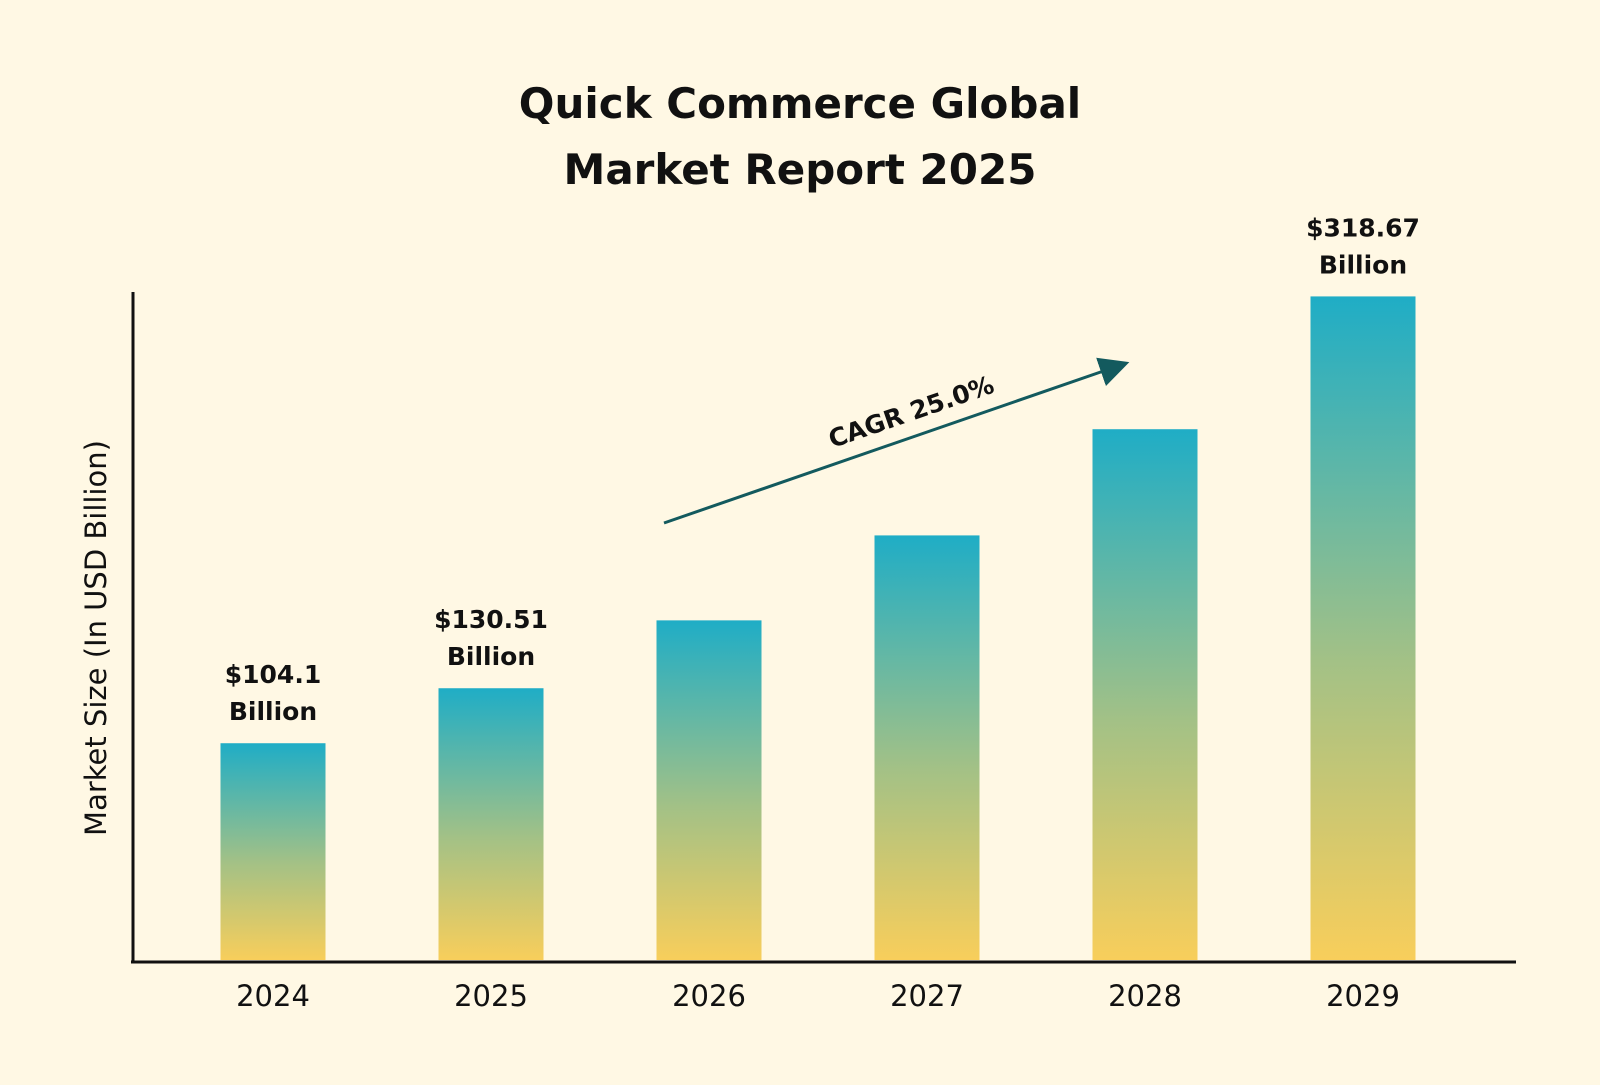 This screenshot has height=1085, width=1600. I want to click on data-label-value-2024: $104.1, so click(273, 674).